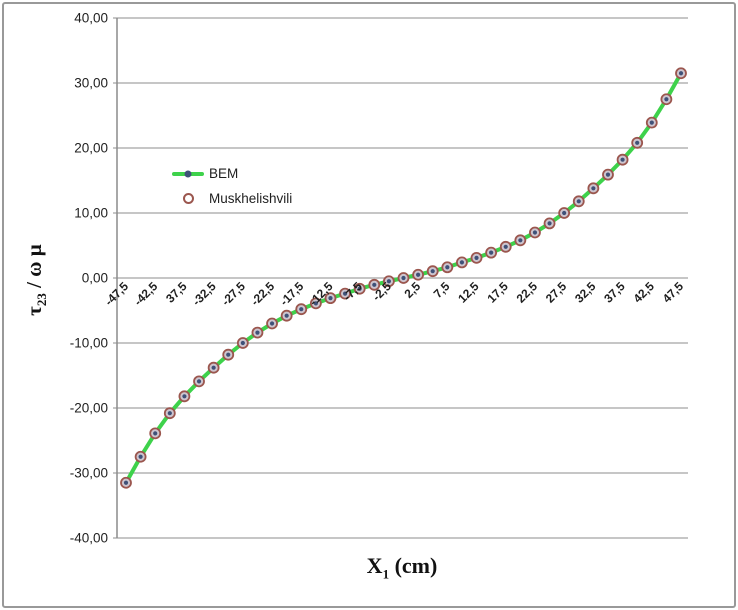 This screenshot has height=610, width=738. Describe the element at coordinates (188, 173) in the screenshot. I see `bem-line-marker-icon` at that location.